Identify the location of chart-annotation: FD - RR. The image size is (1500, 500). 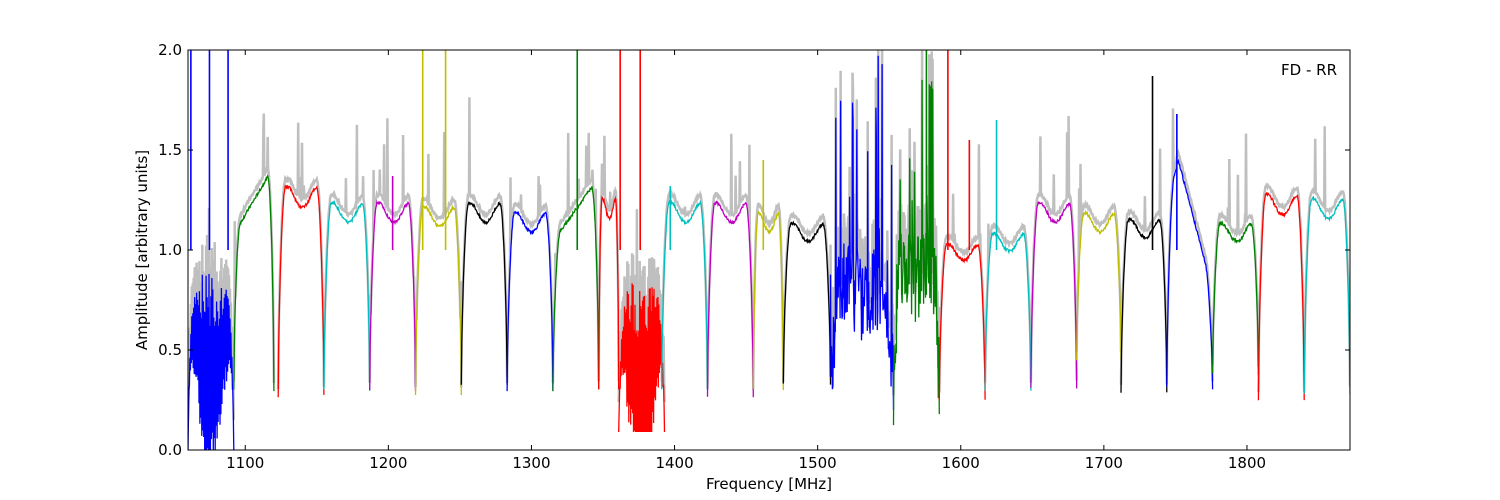
(1309, 70).